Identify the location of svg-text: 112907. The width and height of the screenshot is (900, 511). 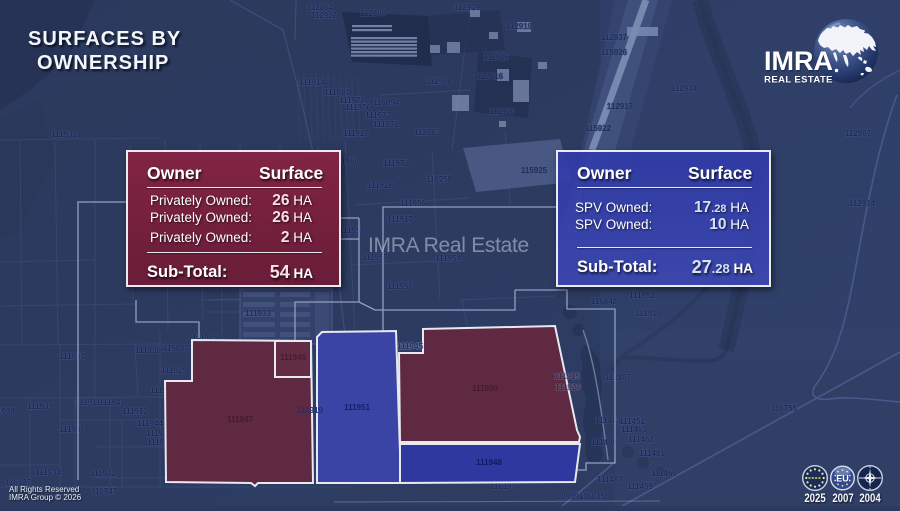
(858, 133).